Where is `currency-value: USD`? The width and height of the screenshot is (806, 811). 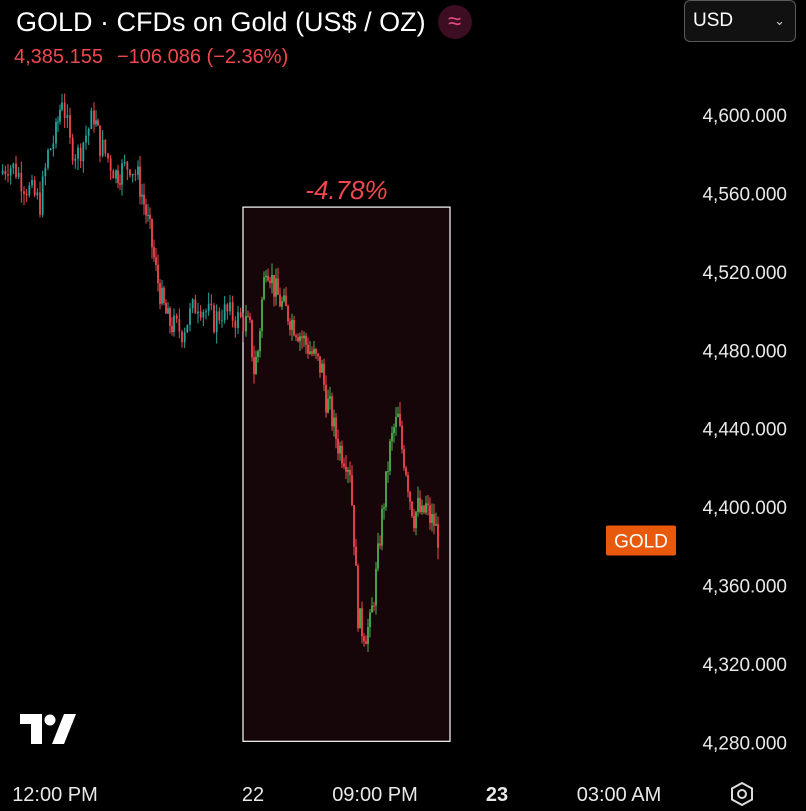
currency-value: USD is located at coordinates (713, 20).